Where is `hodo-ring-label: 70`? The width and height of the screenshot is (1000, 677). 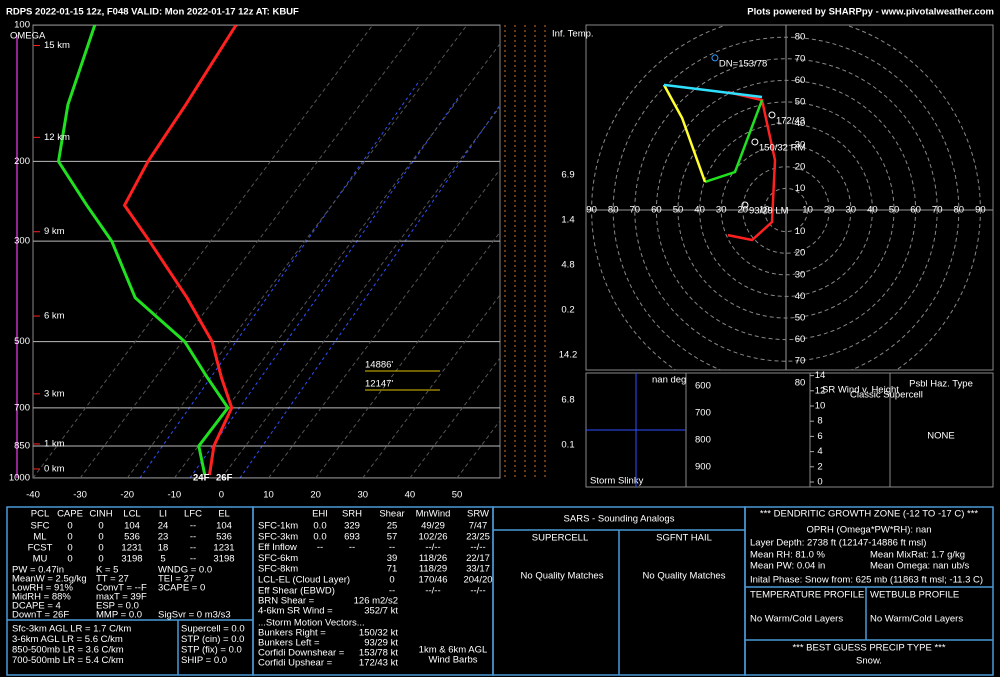 hodo-ring-label: 70 is located at coordinates (800, 58).